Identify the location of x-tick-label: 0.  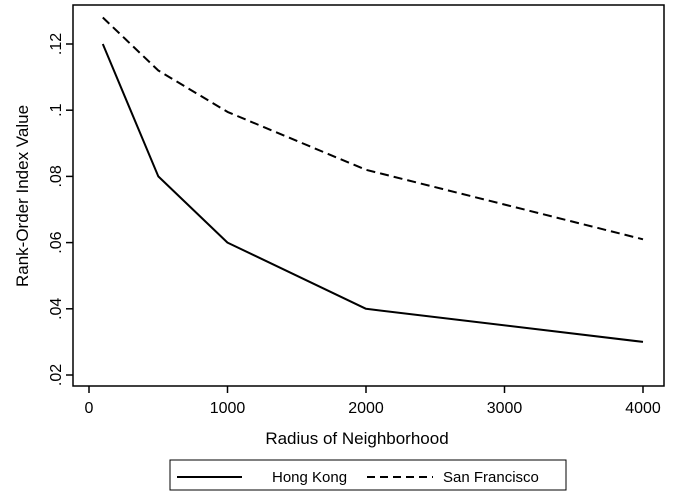
(89, 408).